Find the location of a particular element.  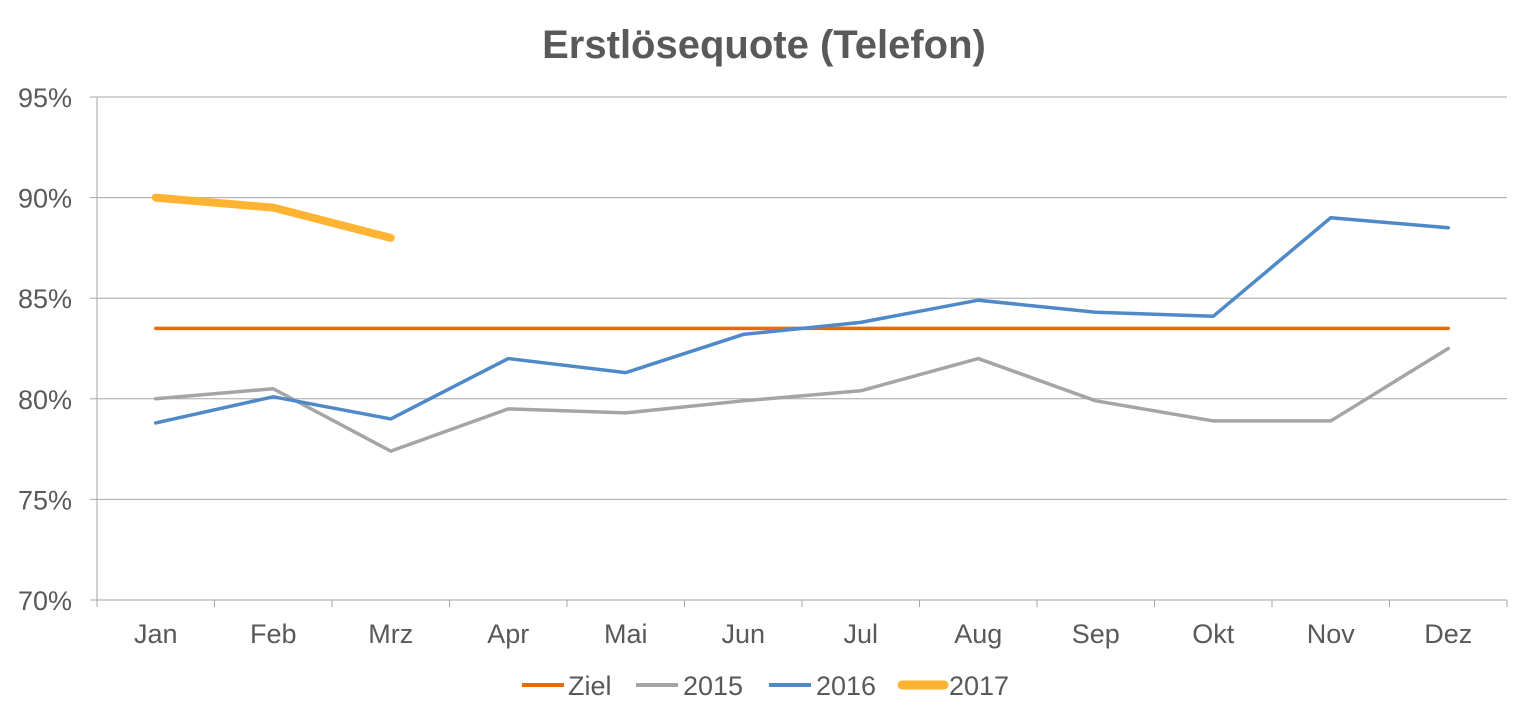

y-tick-label: 80% is located at coordinates (45, 400).